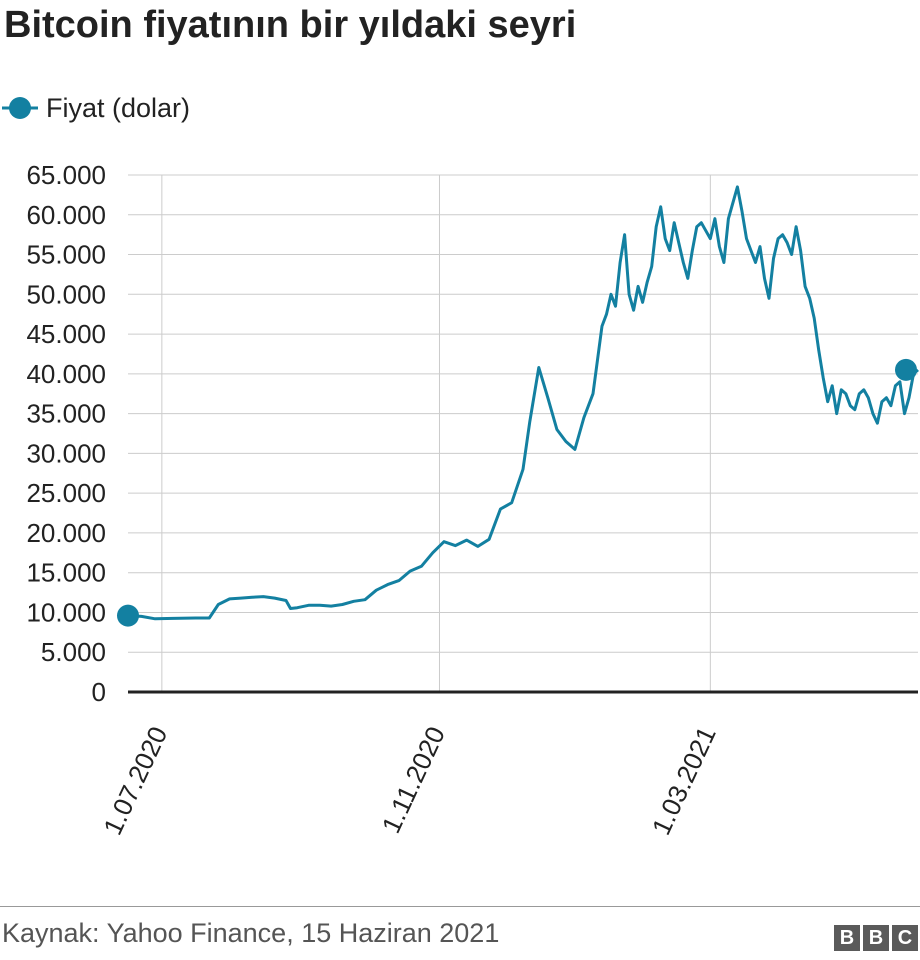 The height and width of the screenshot is (960, 920). What do you see at coordinates (251, 933) in the screenshot?
I see `source-note: Kaynak: Yahoo Finance, 15 Haziran 2021` at bounding box center [251, 933].